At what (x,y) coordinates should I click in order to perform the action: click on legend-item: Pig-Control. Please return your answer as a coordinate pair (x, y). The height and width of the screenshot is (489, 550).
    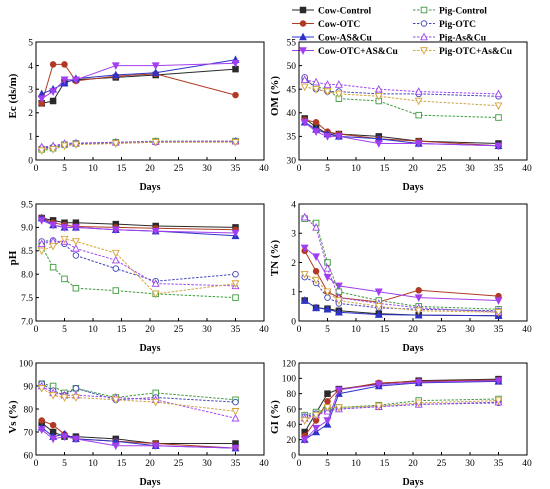
    Looking at the image, I should click on (450, 12).